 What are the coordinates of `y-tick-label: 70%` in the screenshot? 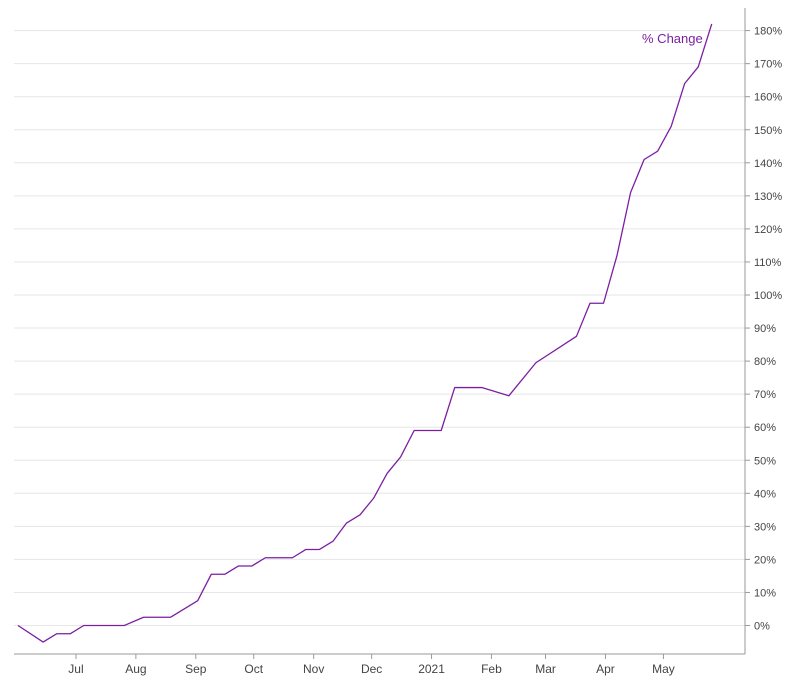 It's located at (765, 395).